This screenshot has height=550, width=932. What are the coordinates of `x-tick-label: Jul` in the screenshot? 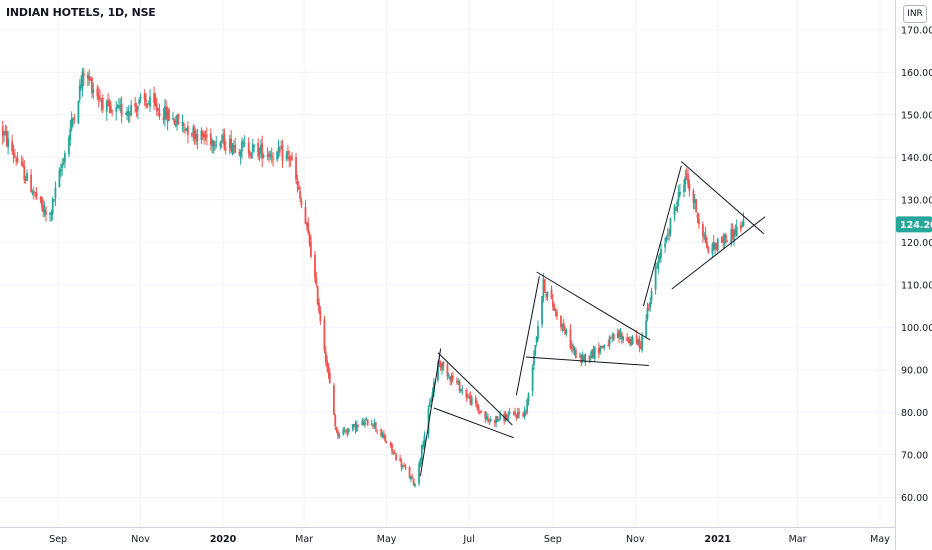 It's located at (468, 539).